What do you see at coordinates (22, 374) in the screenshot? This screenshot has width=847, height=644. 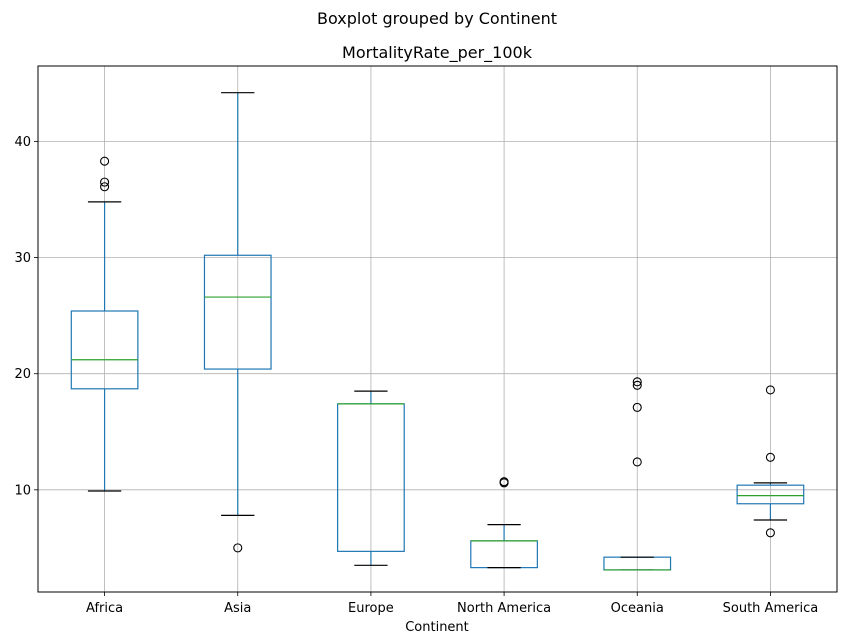 I see `y-tick-label: 20` at bounding box center [22, 374].